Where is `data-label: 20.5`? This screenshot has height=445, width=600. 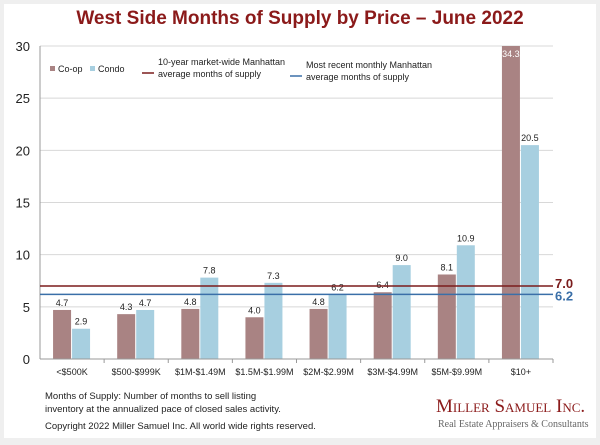 data-label: 20.5 is located at coordinates (530, 138).